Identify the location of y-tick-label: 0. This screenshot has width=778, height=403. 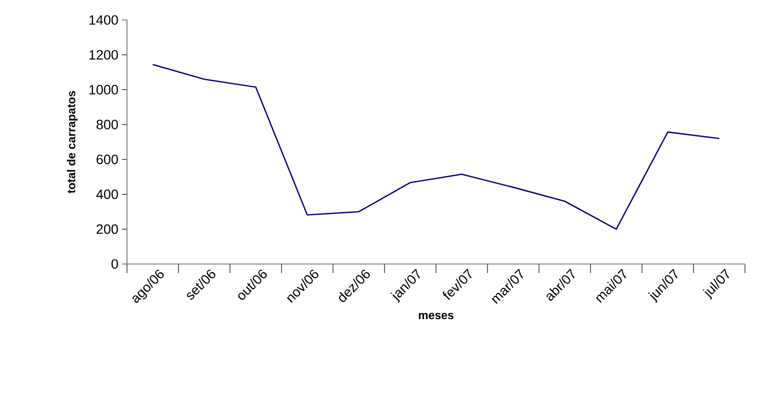
(115, 264).